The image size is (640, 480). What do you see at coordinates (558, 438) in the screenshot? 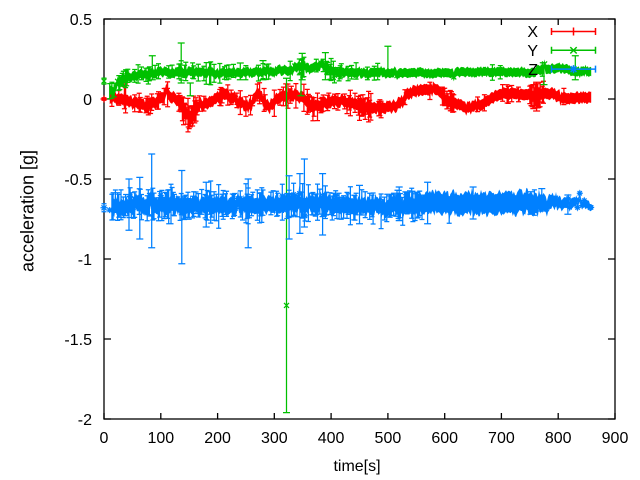
I see `svg-text: 800` at bounding box center [558, 438].